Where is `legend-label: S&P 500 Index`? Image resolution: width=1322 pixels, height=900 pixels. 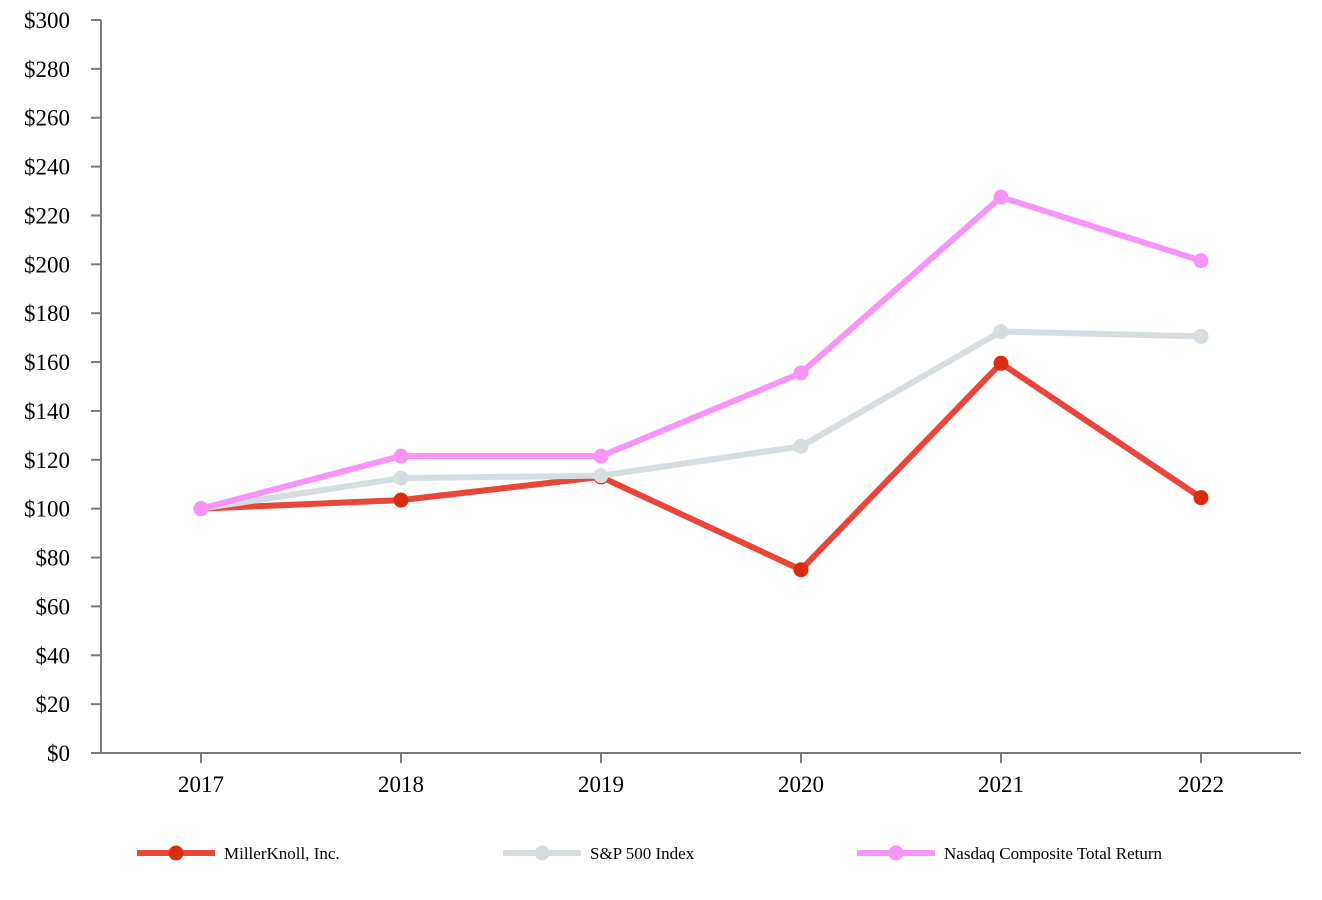
legend-label: S&P 500 Index is located at coordinates (642, 853).